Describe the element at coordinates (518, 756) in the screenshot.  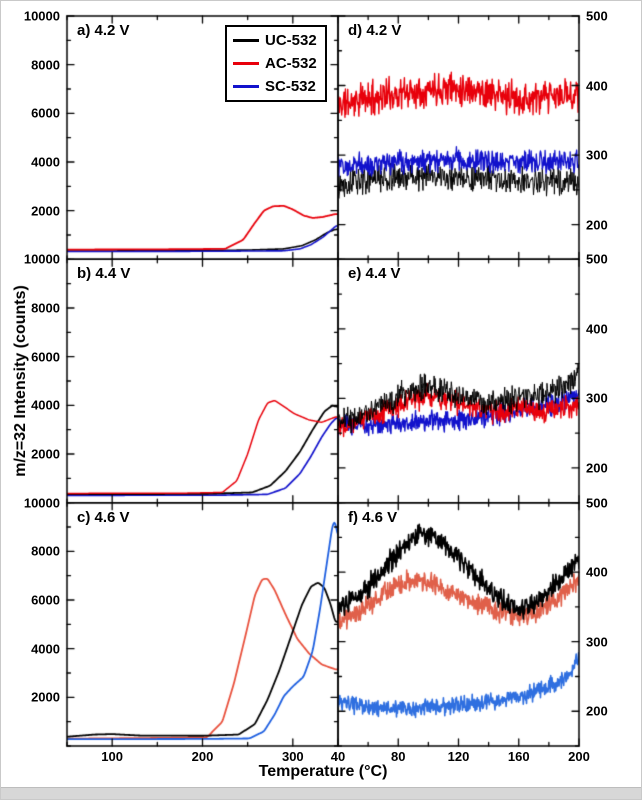
I see `xtick-label: 160` at that location.